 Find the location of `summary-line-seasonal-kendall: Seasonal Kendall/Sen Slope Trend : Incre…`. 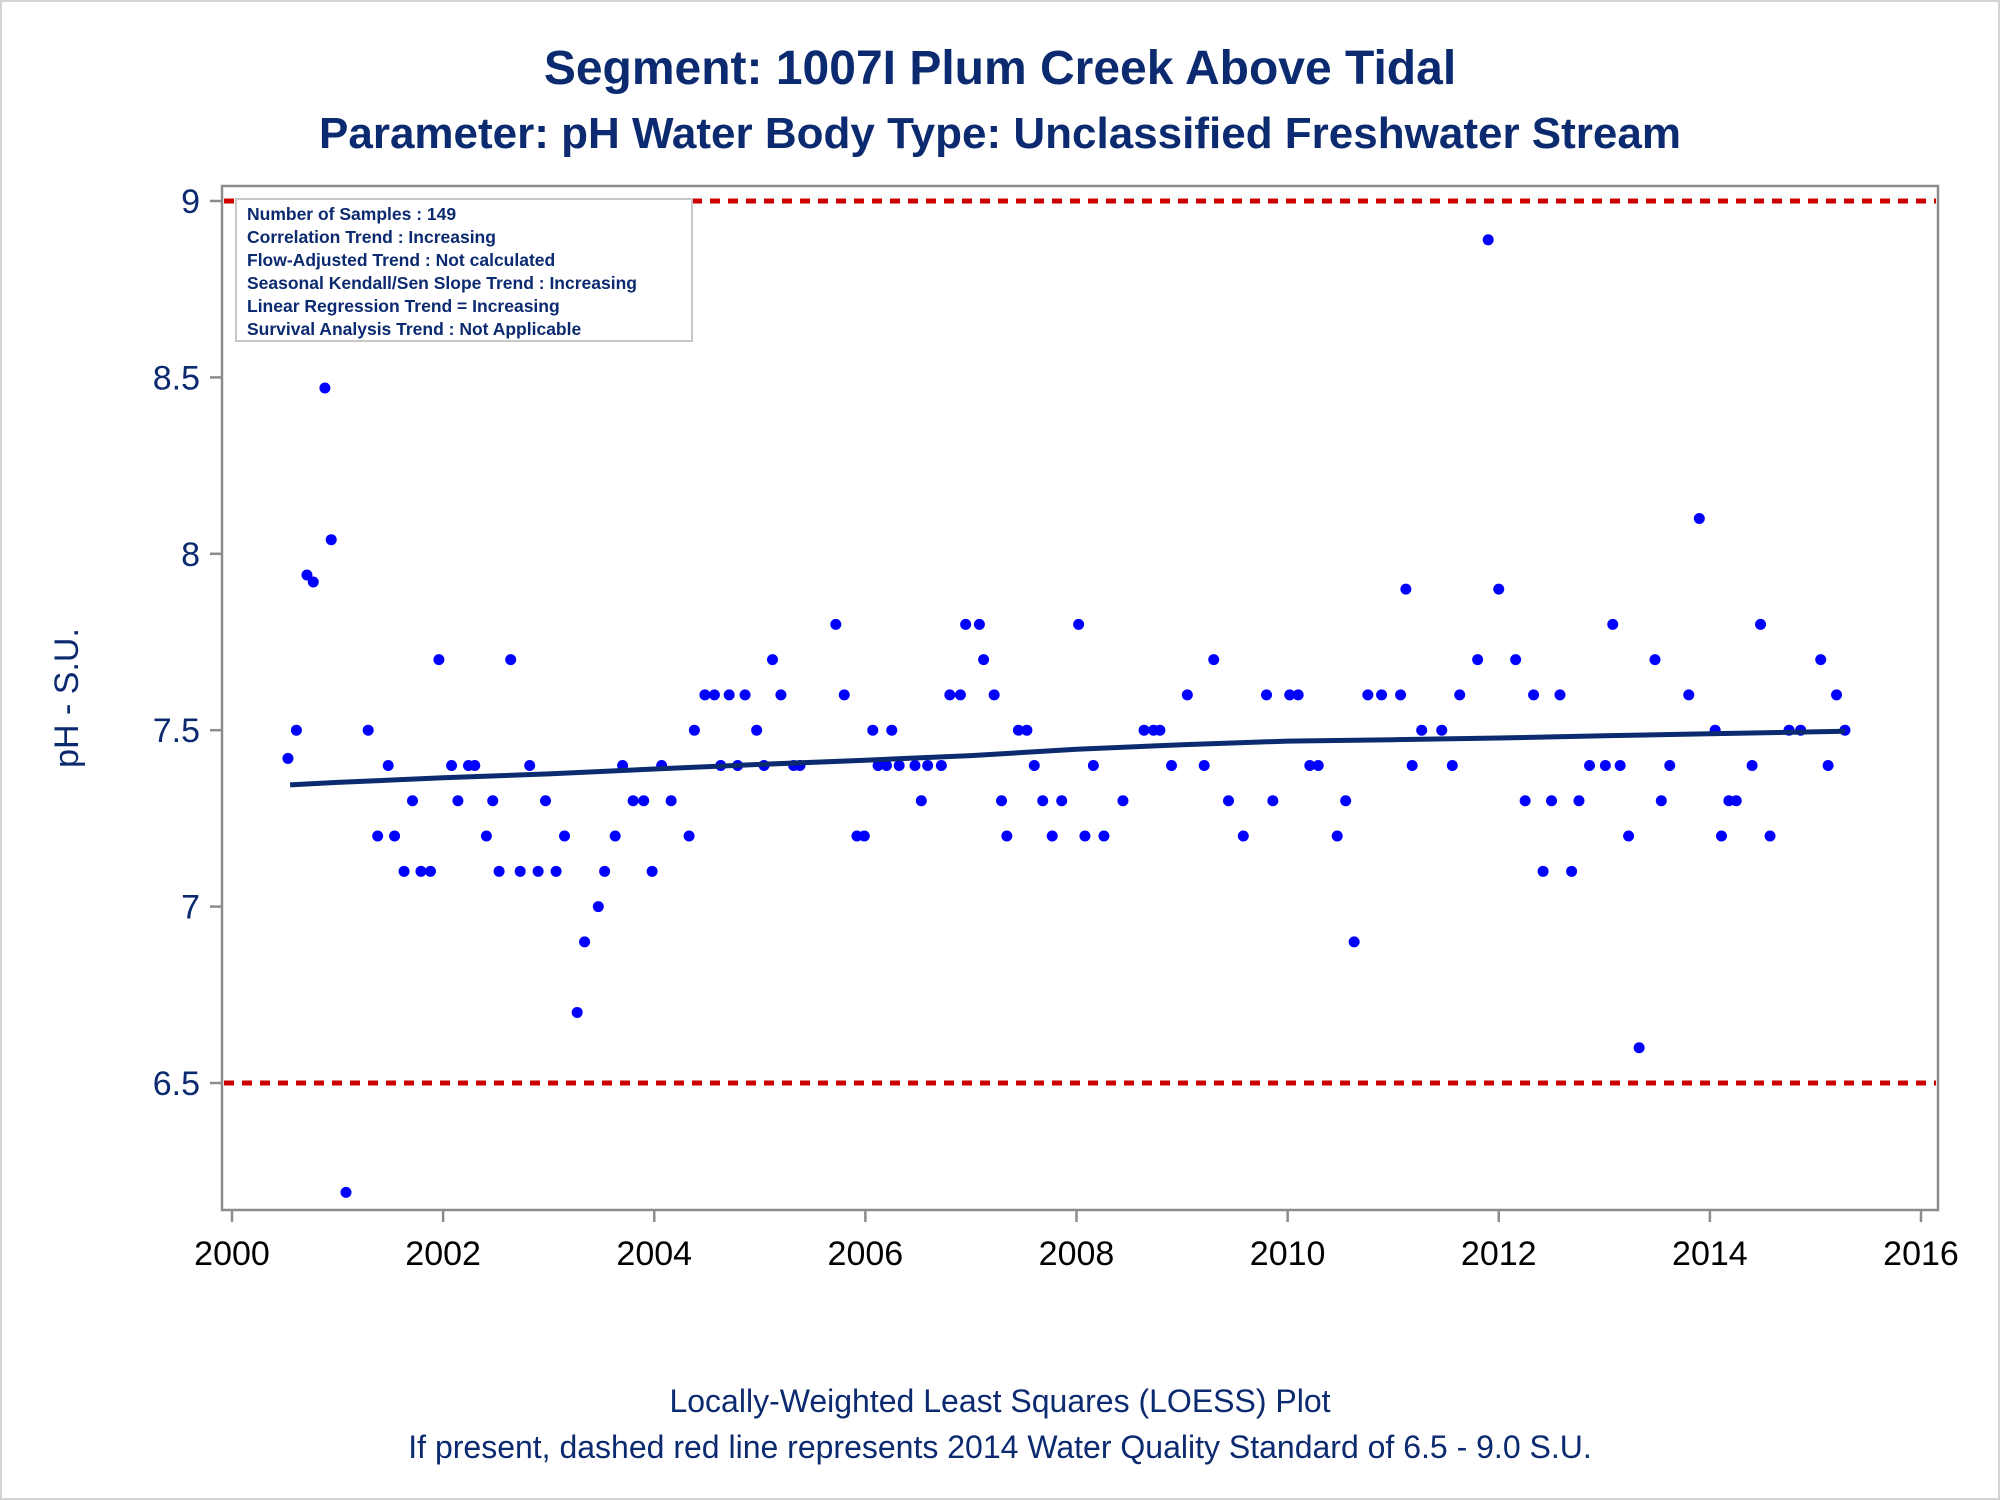

summary-line-seasonal-kendall: Seasonal Kendall/Sen Slope Trend : Incre… is located at coordinates (442, 283).